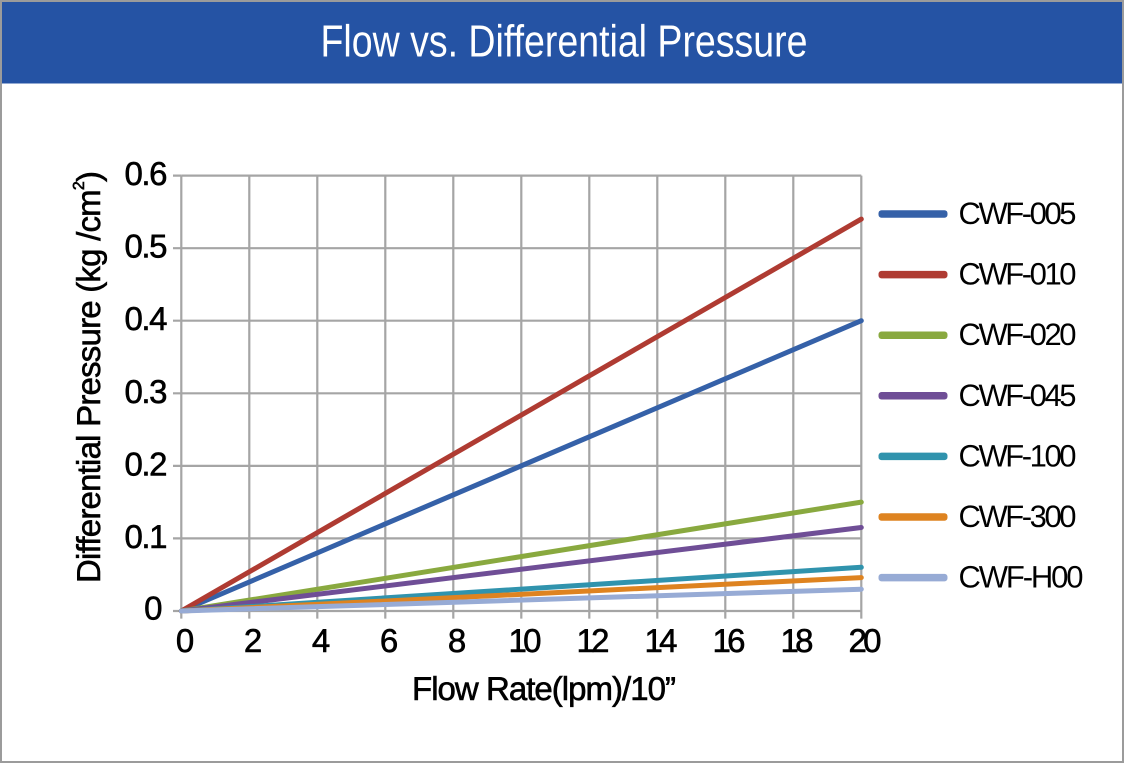 This screenshot has width=1124, height=763. I want to click on svg-text: Flow vs. Differential Pressure, so click(564, 41).